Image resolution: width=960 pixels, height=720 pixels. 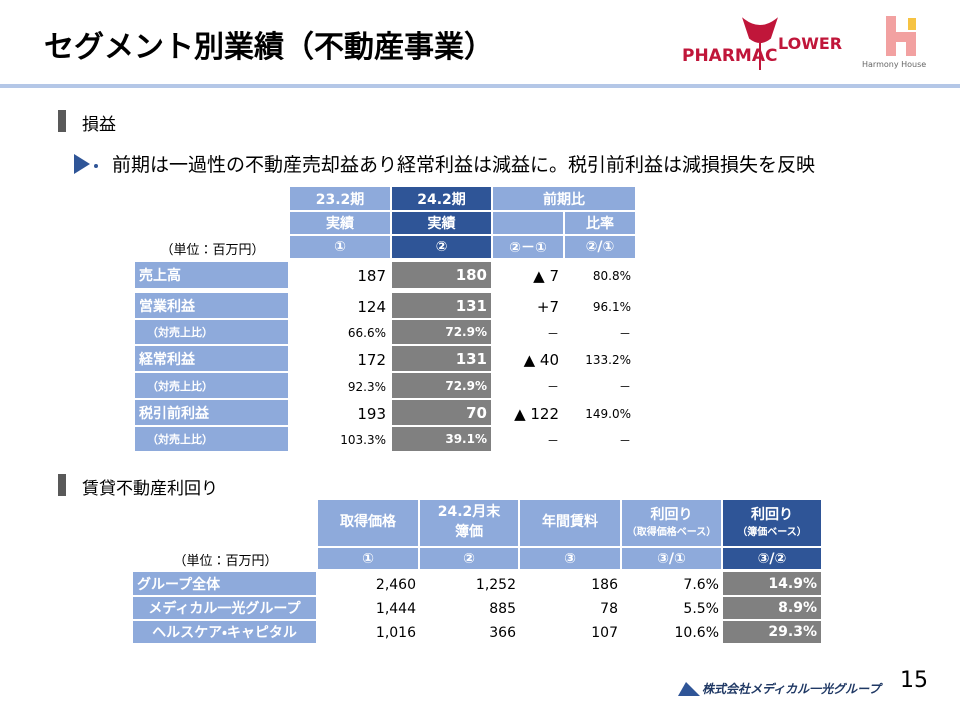 What do you see at coordinates (546, 276) in the screenshot?
I see `table-cell: ▲ 7` at bounding box center [546, 276].